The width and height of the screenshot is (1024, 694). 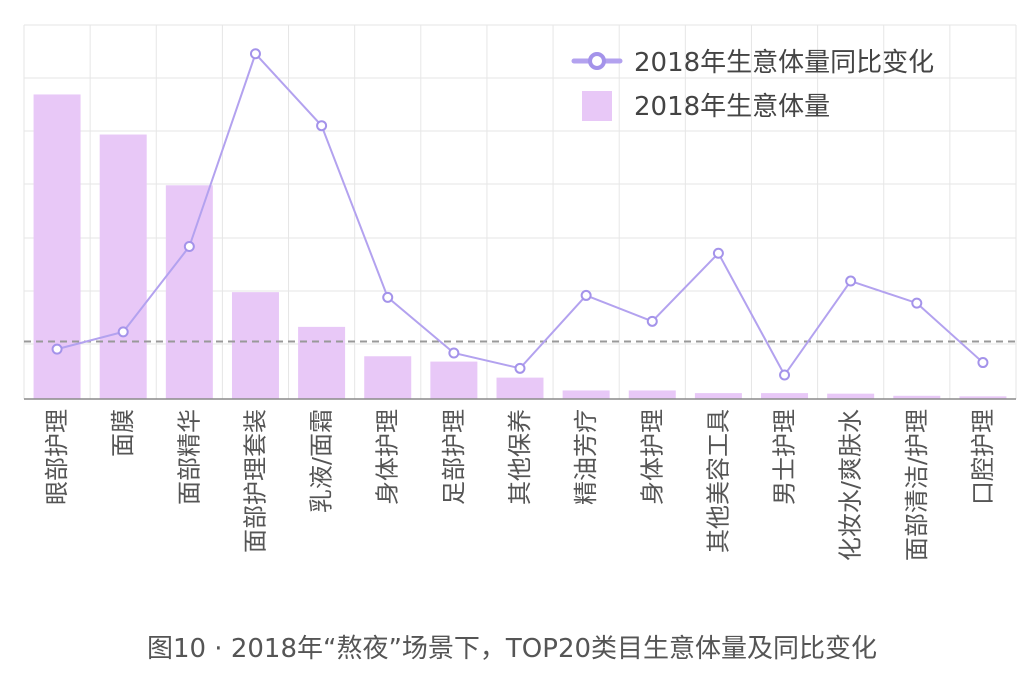 What do you see at coordinates (520, 457) in the screenshot?
I see `x-tick-label: 其他保养` at bounding box center [520, 457].